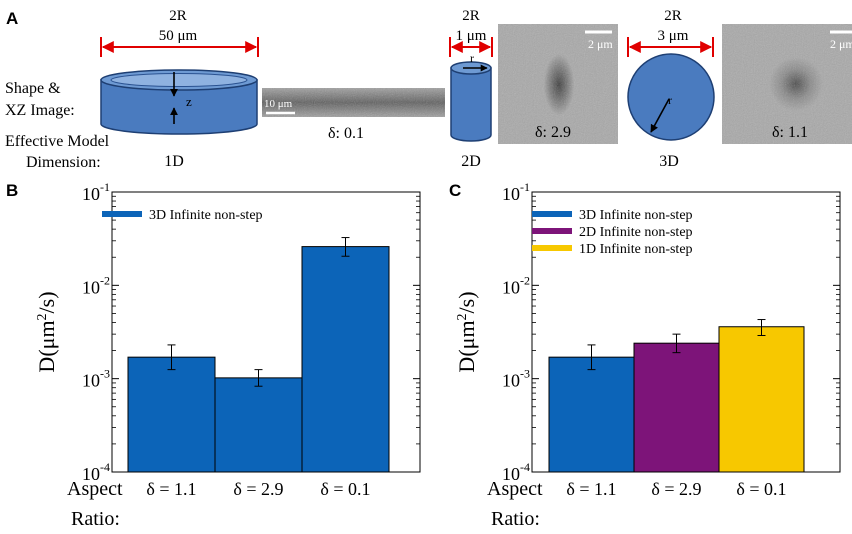 The image size is (852, 534). Describe the element at coordinates (636, 232) in the screenshot. I see `legend-label: 2D Infinite non-step` at that location.